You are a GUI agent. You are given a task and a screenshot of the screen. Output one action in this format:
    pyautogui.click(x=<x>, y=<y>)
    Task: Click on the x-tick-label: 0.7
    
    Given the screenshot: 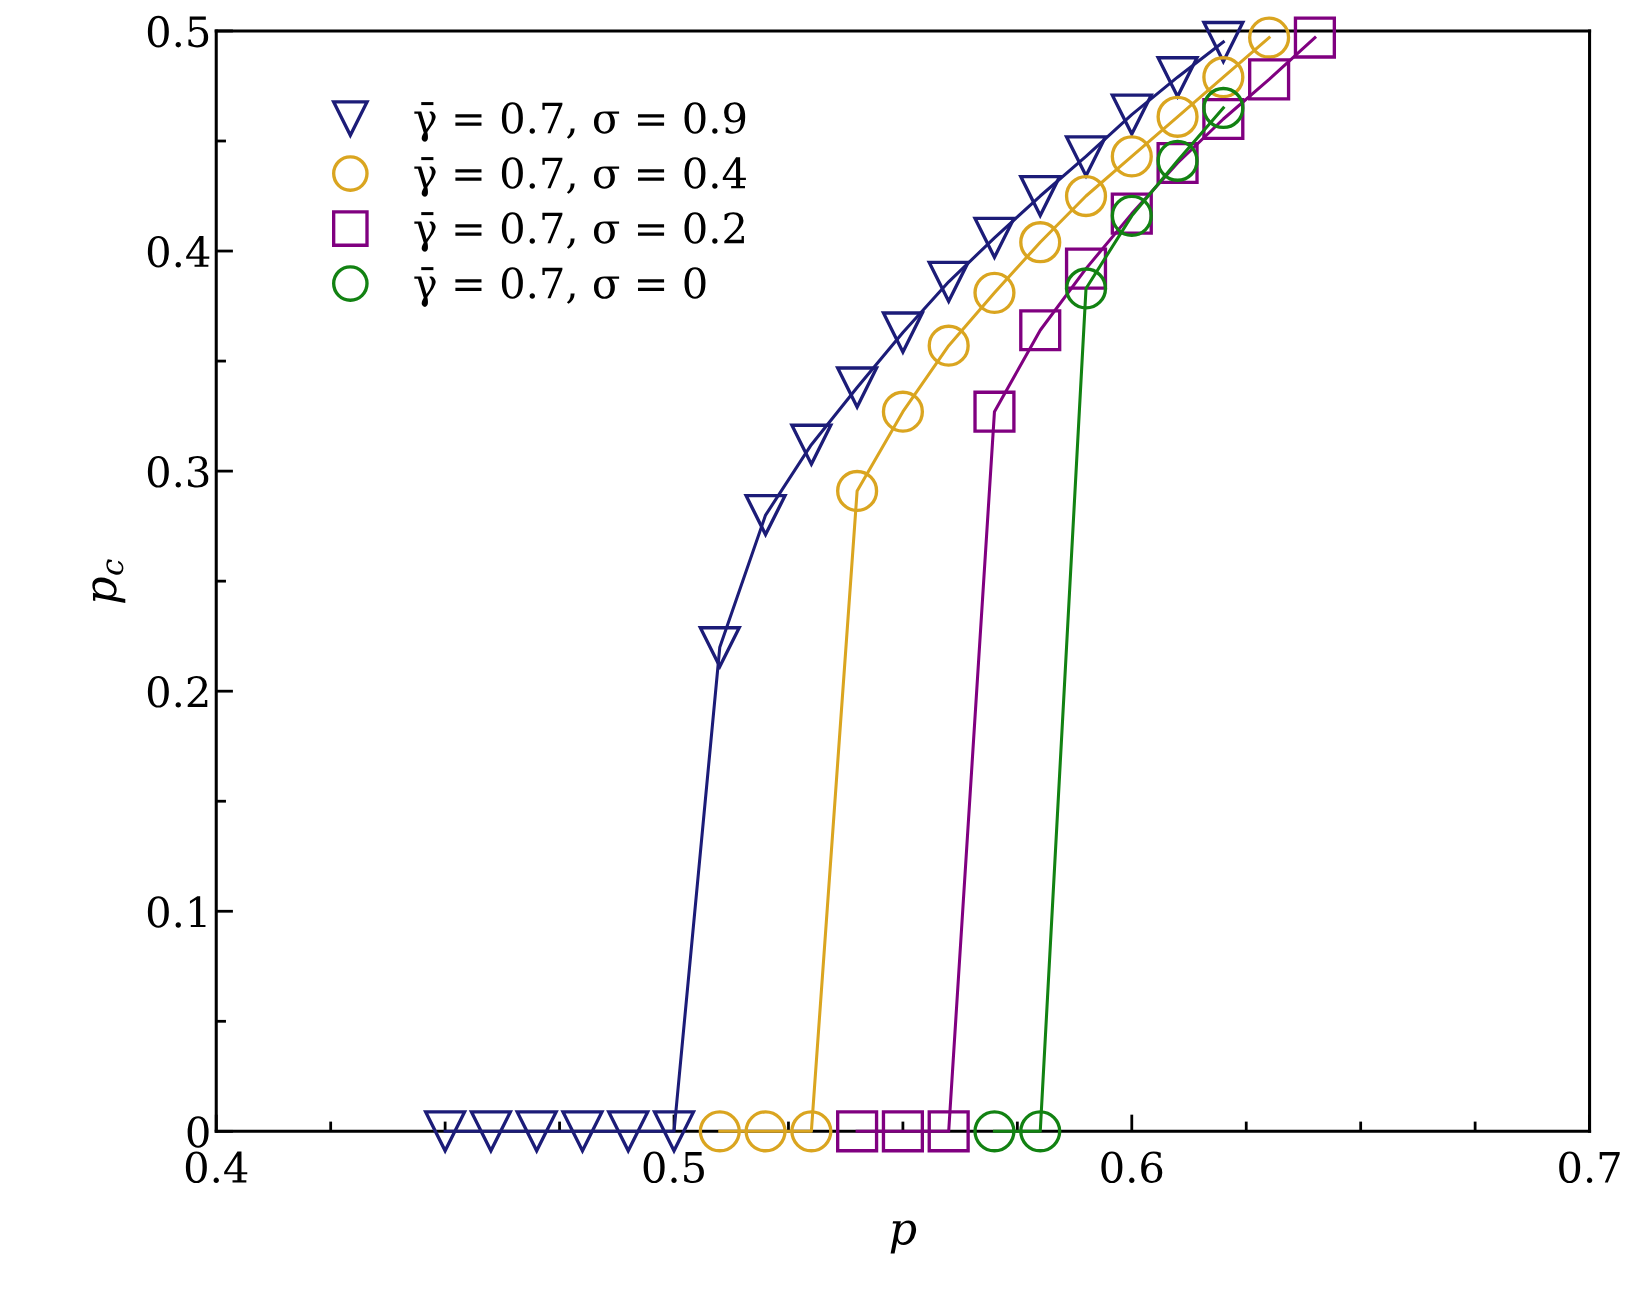 What is the action you would take?
    pyautogui.click(x=1589, y=1167)
    